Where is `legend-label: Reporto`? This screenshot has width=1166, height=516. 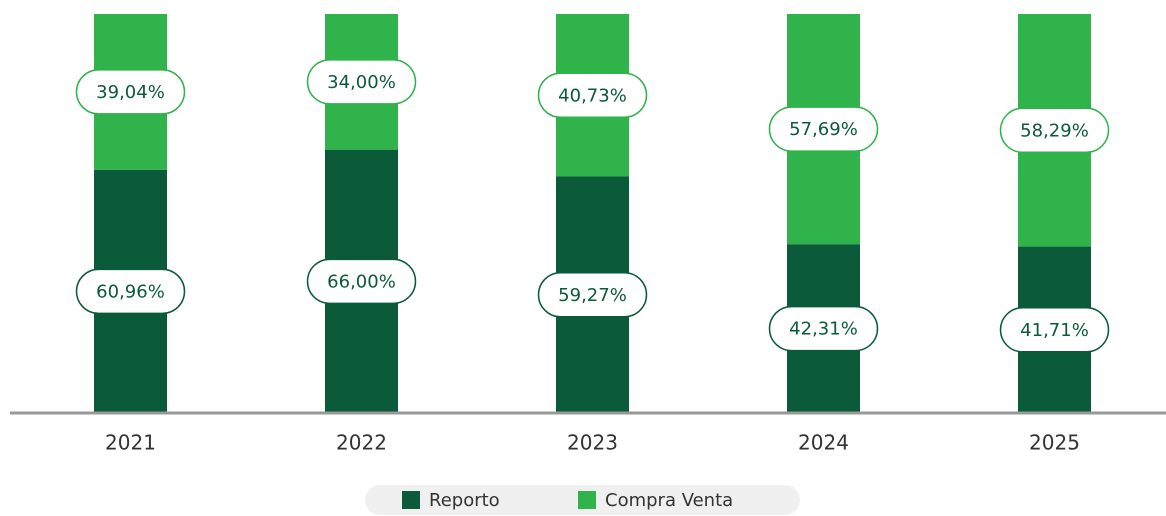 legend-label: Reporto is located at coordinates (464, 500).